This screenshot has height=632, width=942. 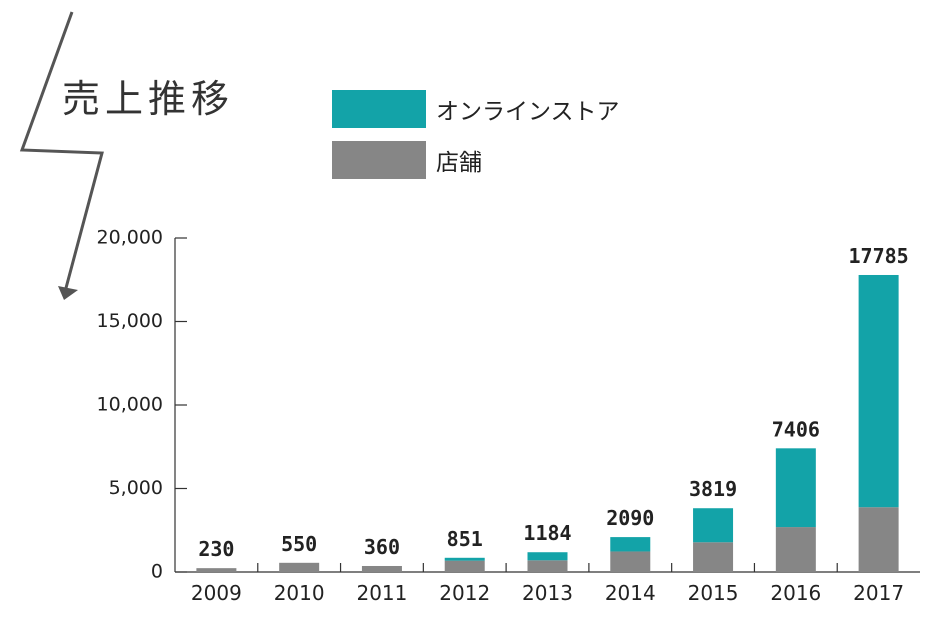 I want to click on arrow-head-icon, so click(x=68, y=293).